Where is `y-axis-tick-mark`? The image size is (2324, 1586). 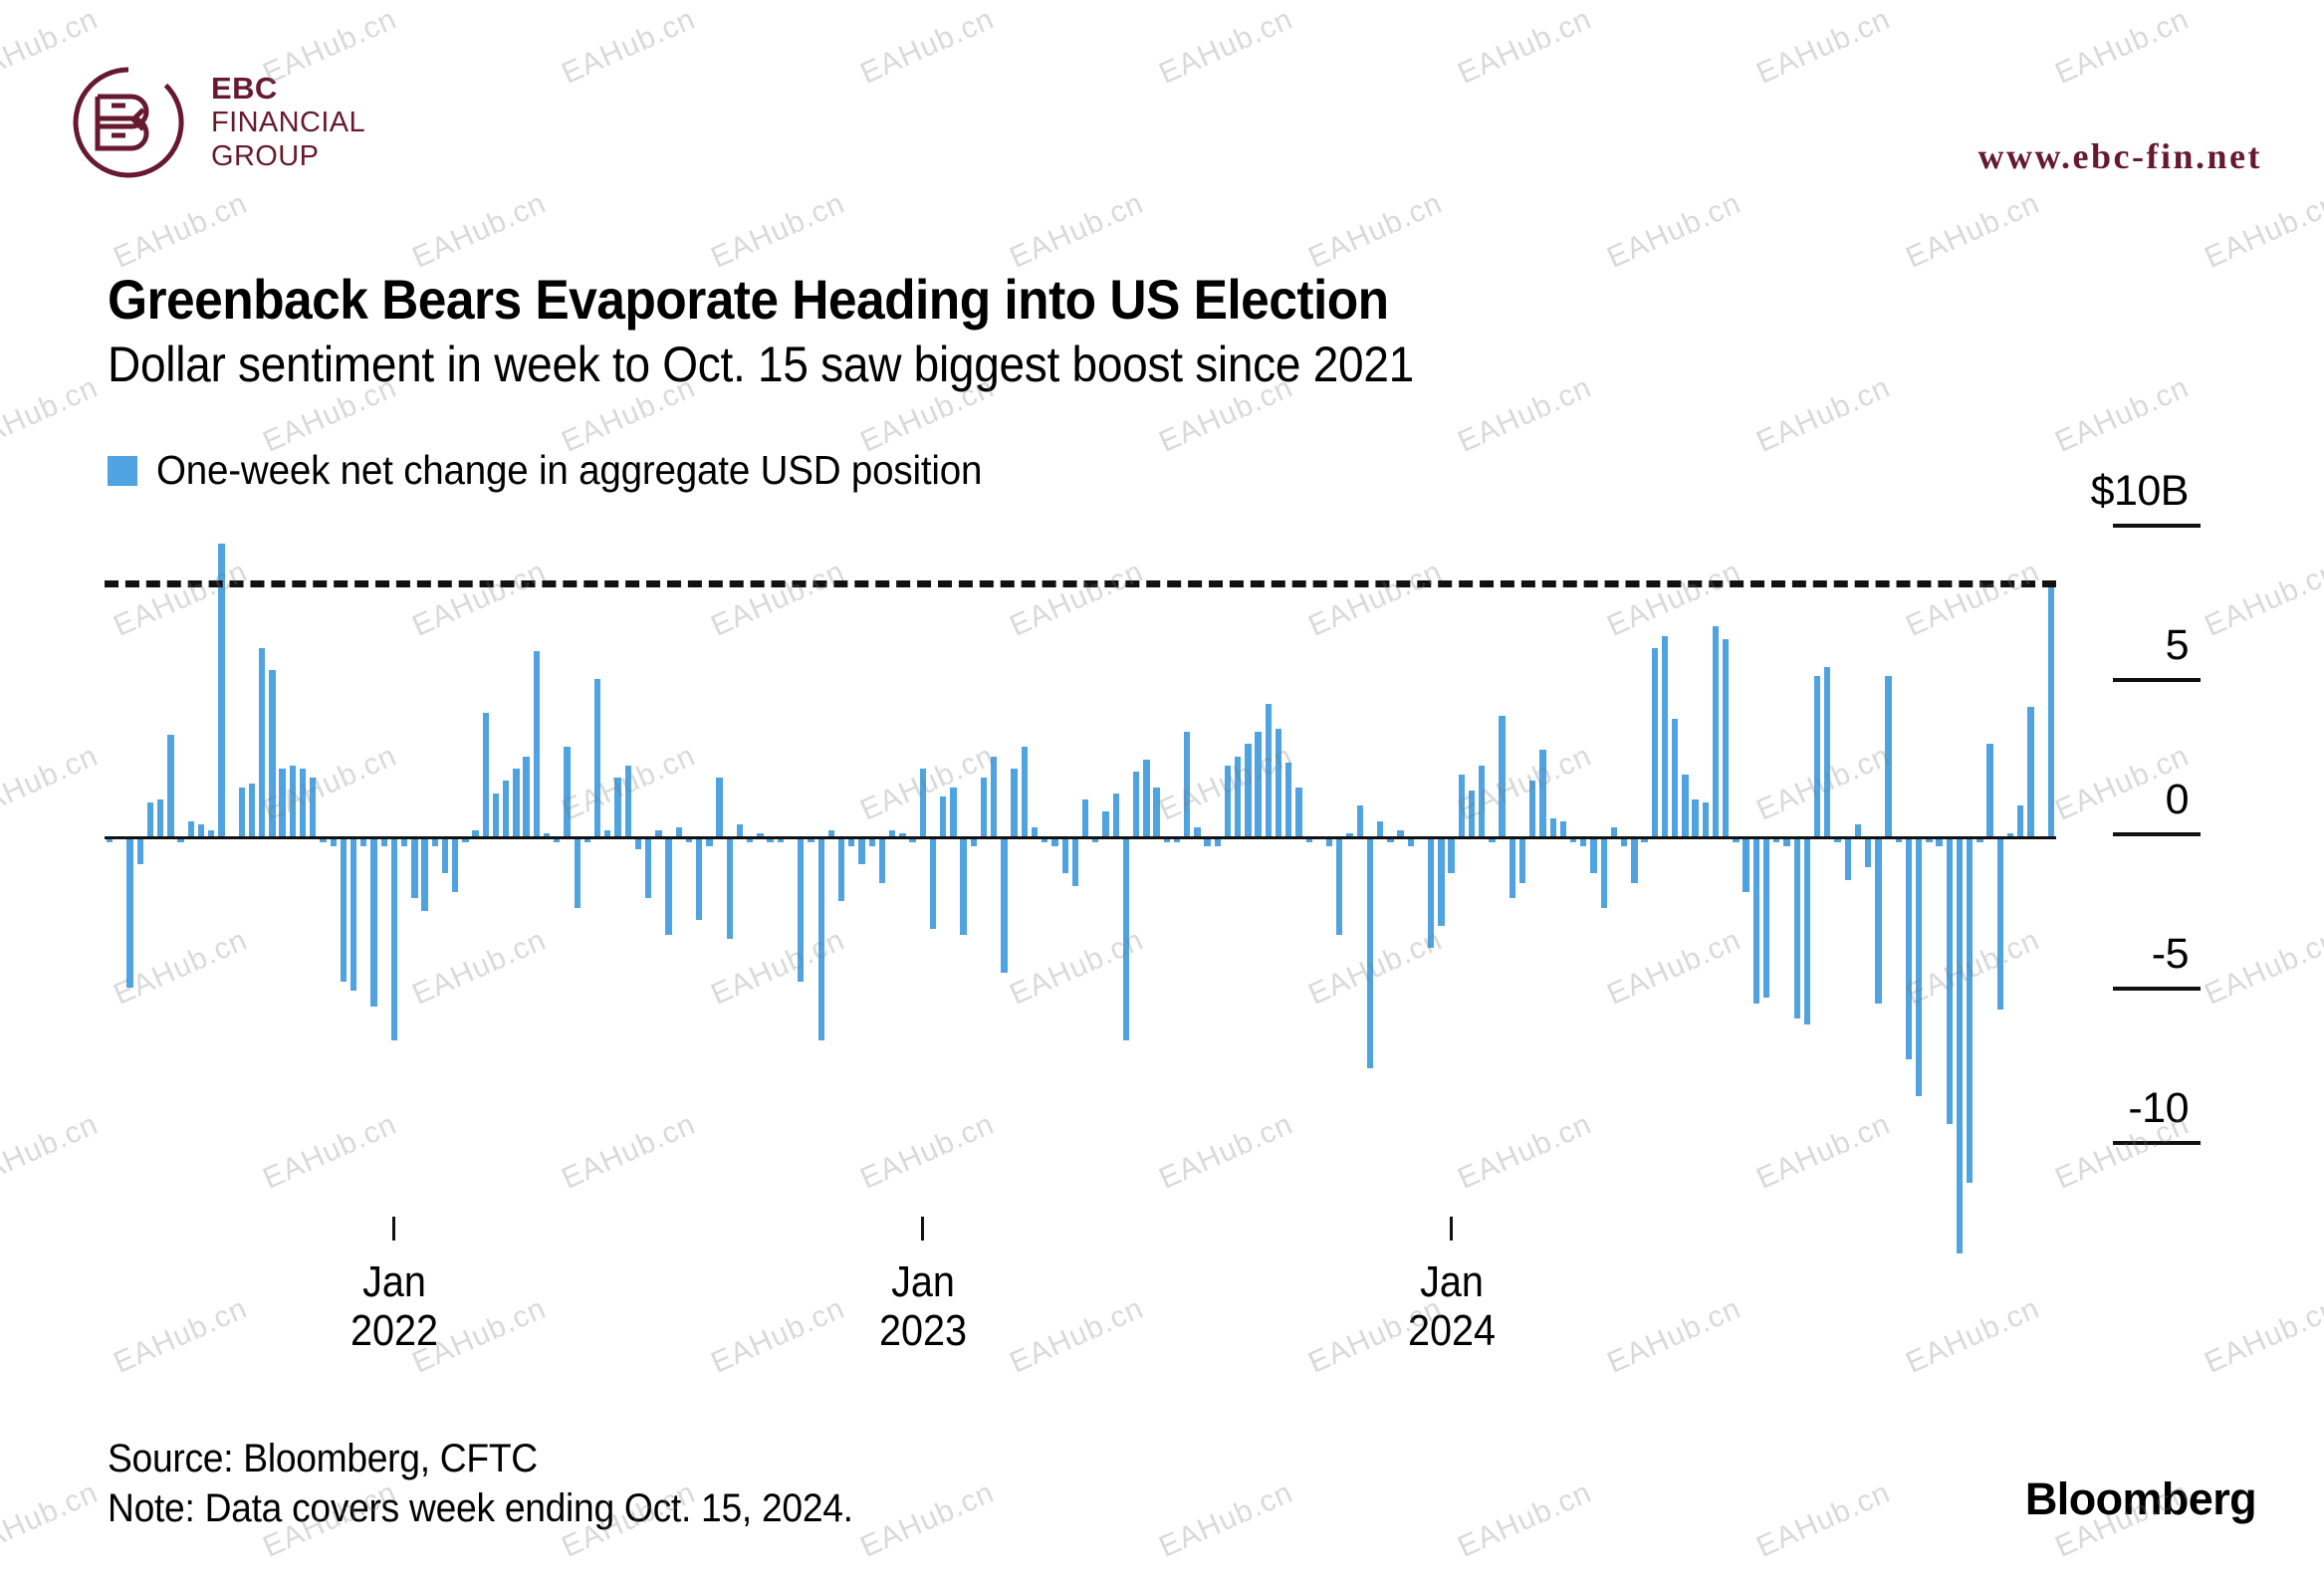
y-axis-tick-mark is located at coordinates (2157, 989).